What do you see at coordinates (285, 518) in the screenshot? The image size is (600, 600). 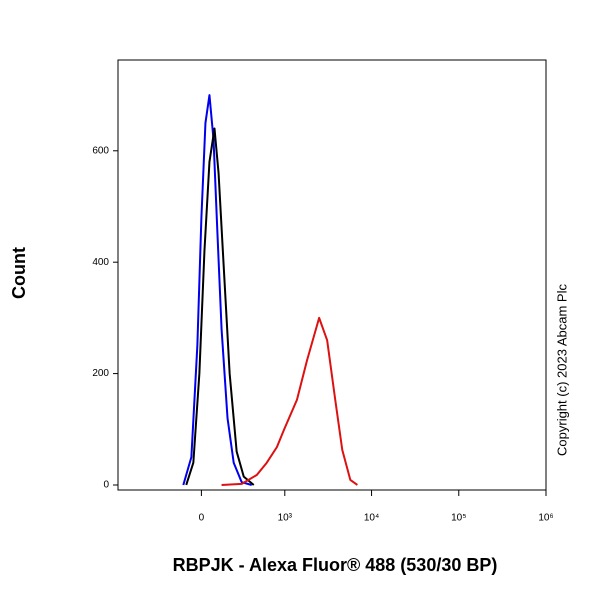 I see `x-tick-label: 10³` at bounding box center [285, 518].